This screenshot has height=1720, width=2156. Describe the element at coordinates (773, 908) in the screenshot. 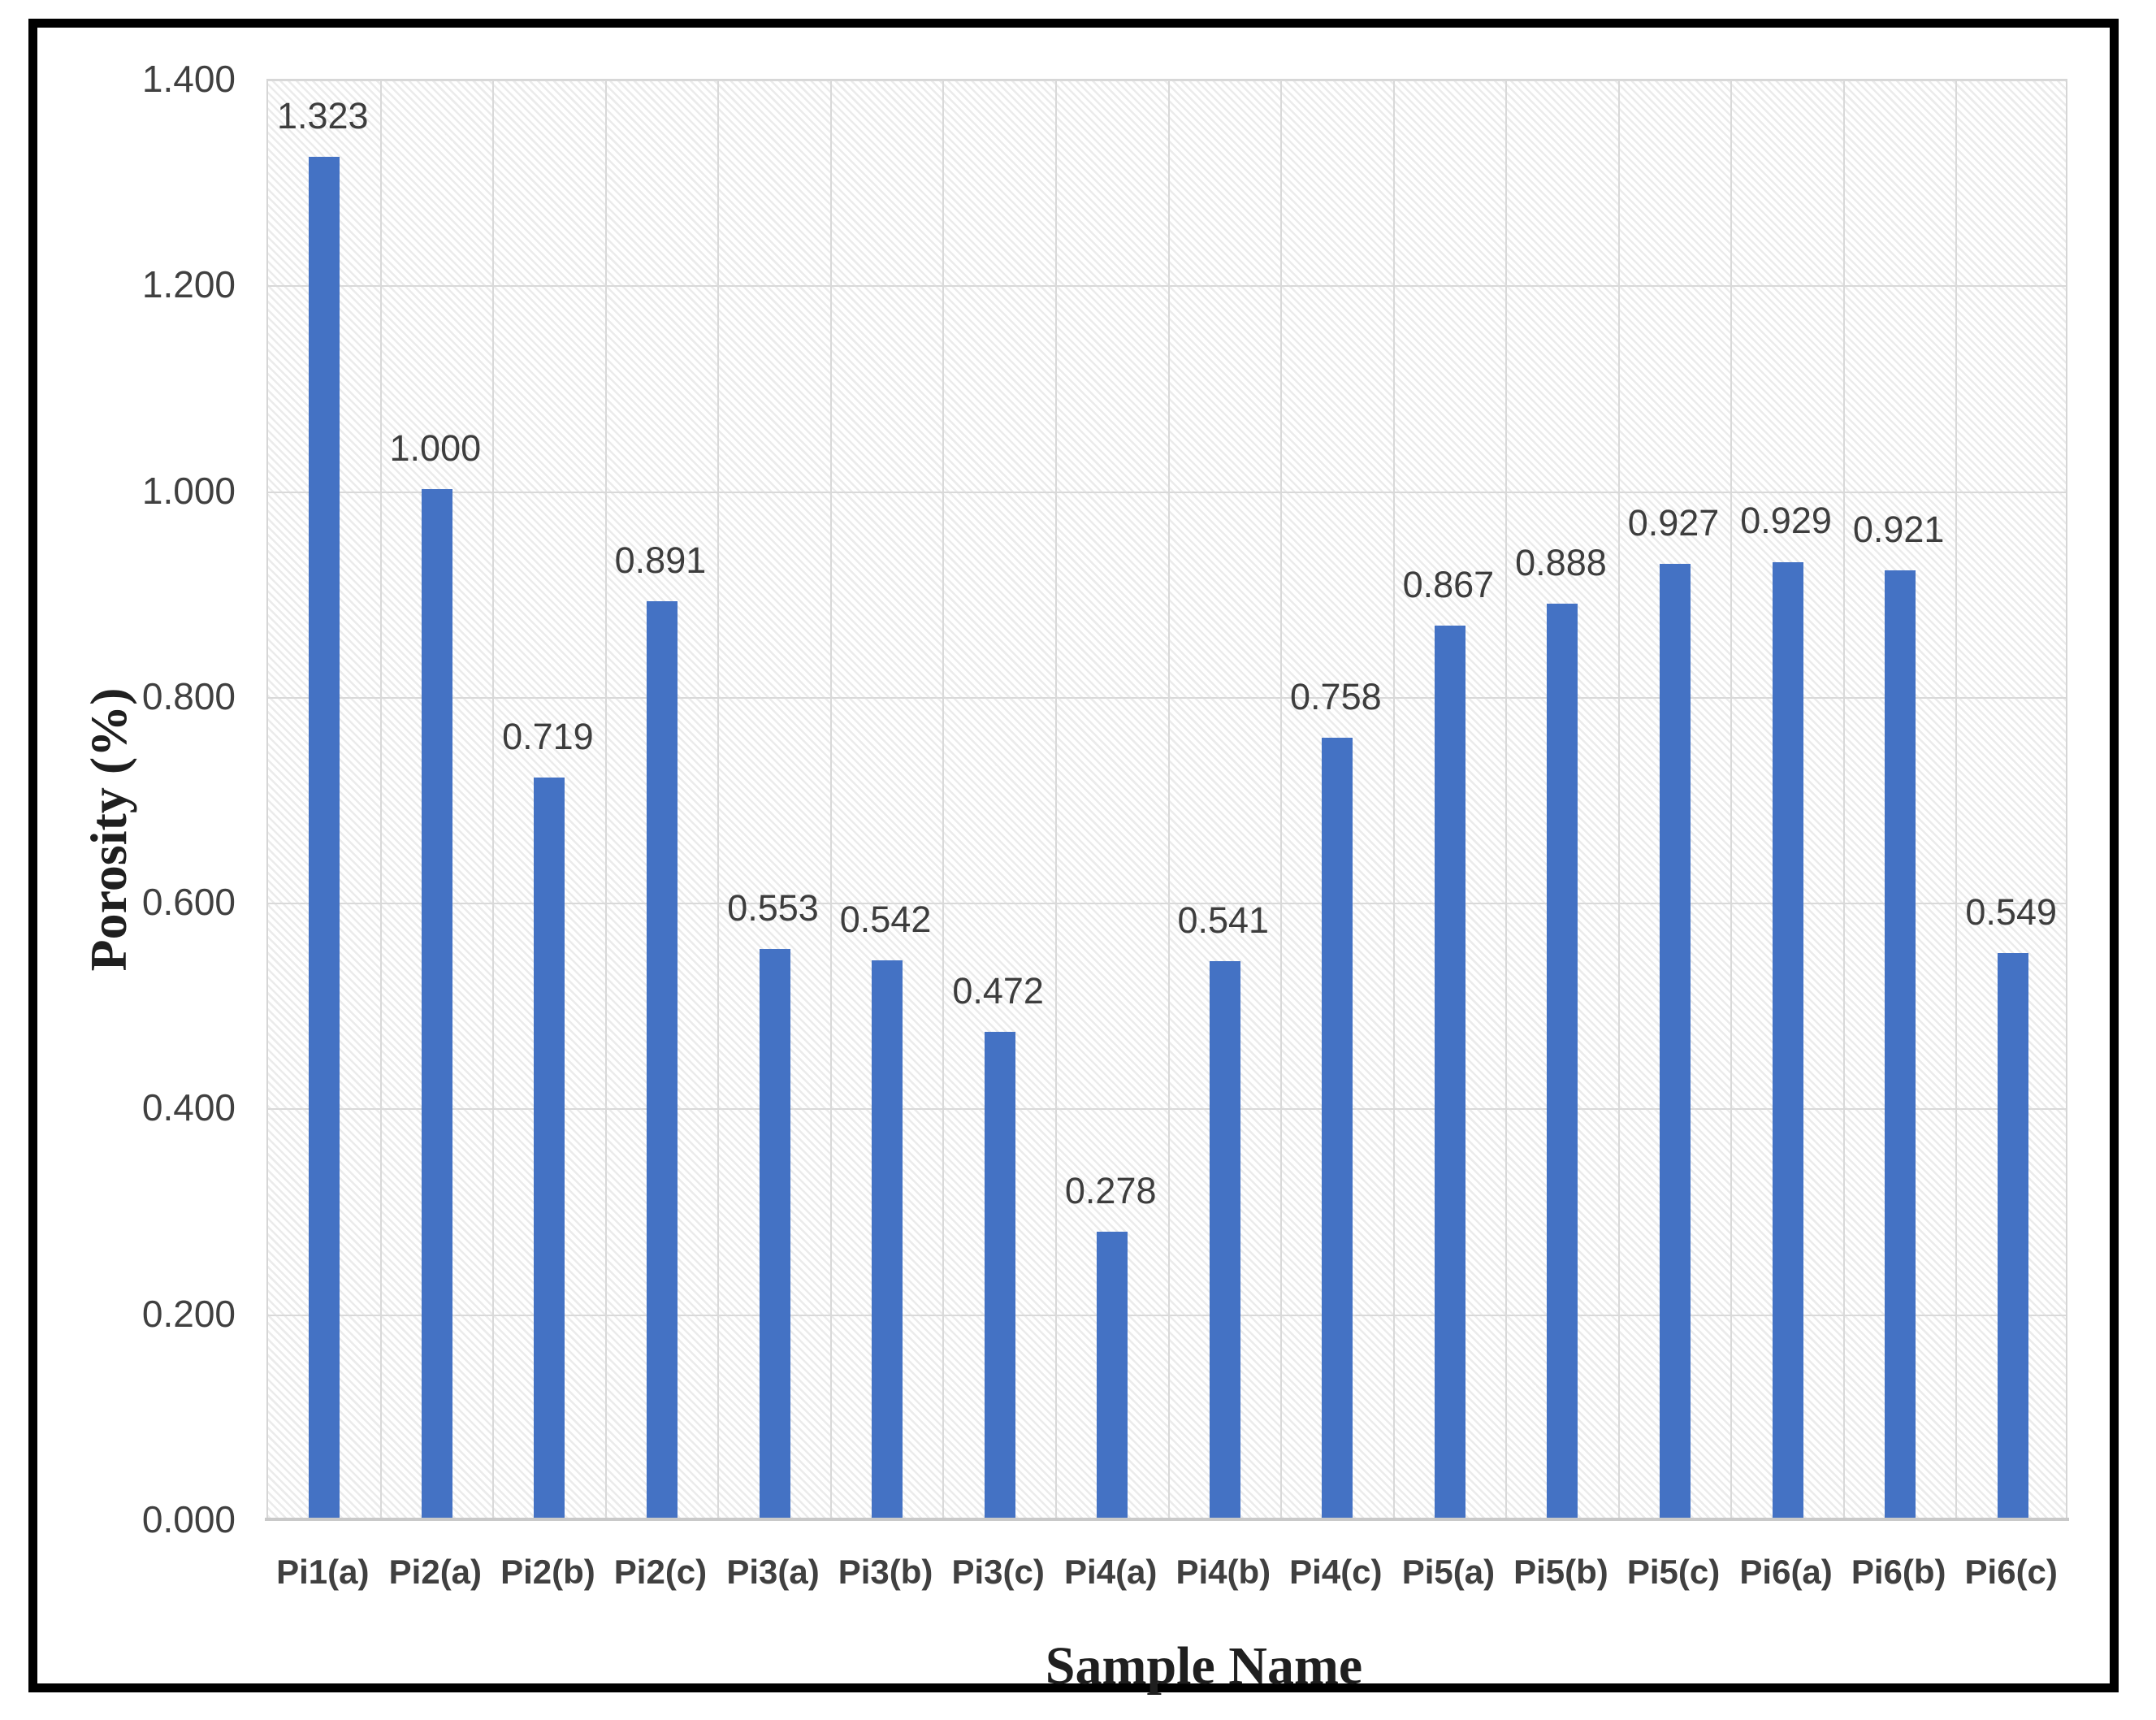

I see `bar-value-label: 0.553` at that location.